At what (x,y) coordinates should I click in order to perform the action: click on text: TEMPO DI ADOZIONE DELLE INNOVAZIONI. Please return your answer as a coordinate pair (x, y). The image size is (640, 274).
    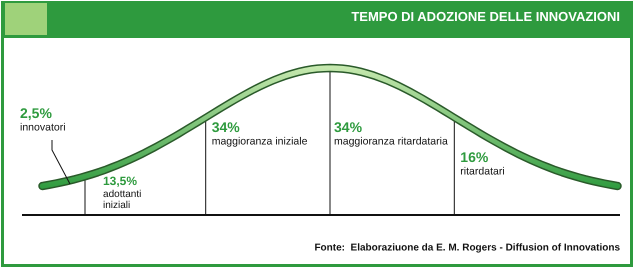
    Looking at the image, I should click on (485, 16).